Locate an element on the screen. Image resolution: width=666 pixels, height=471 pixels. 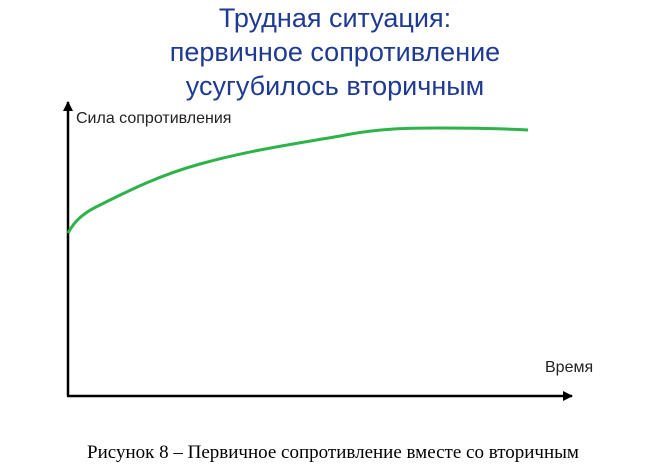
y-axis-label: Сила сопротивления is located at coordinates (153, 118).